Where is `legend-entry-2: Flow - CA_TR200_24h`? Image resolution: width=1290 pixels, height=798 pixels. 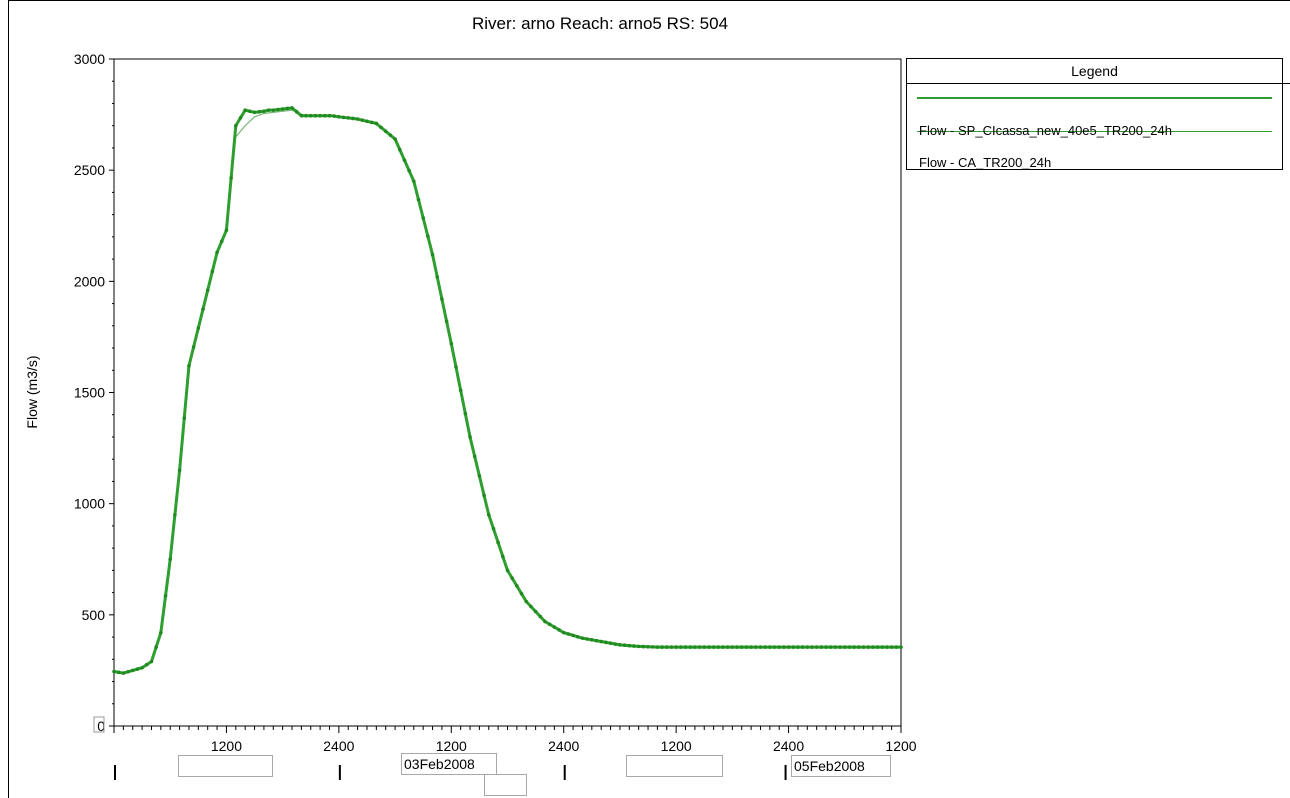 legend-entry-2: Flow - CA_TR200_24h is located at coordinates (985, 162).